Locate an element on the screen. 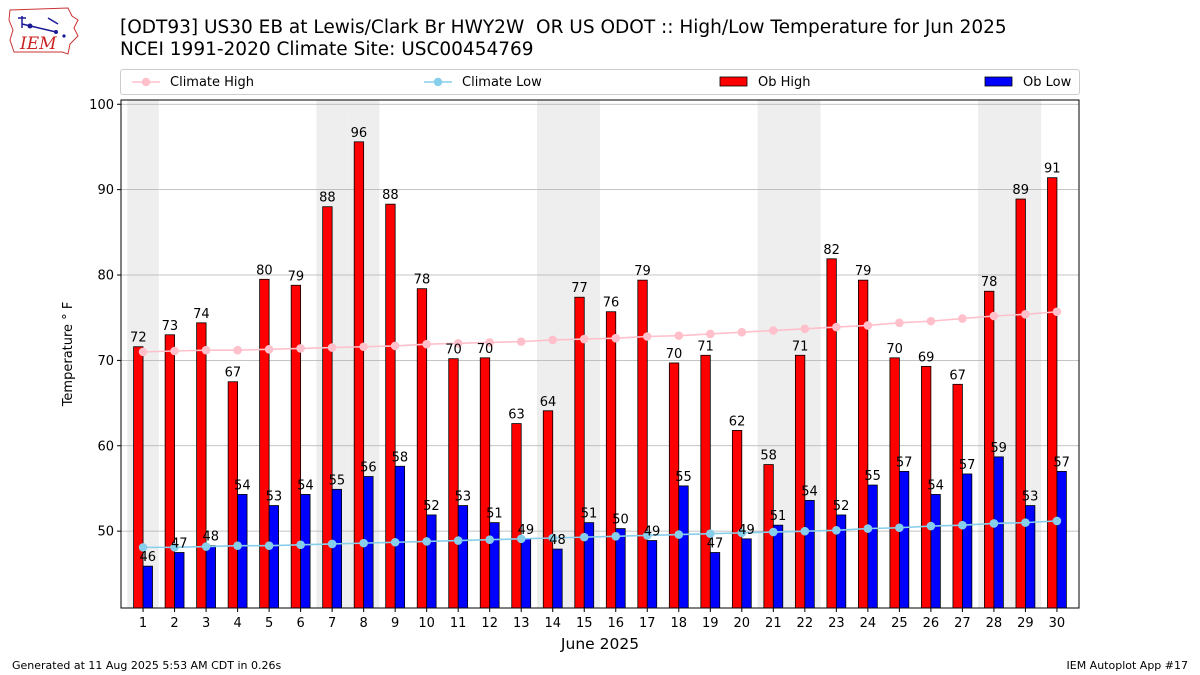 This screenshot has height=675, width=1200. x-tick-label: 17 is located at coordinates (647, 623).